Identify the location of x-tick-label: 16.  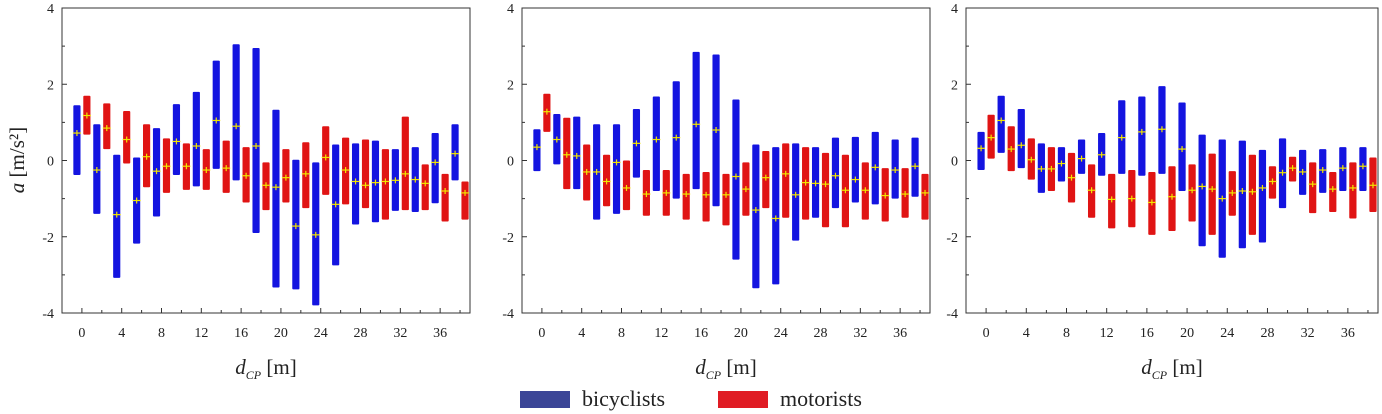
(1147, 333).